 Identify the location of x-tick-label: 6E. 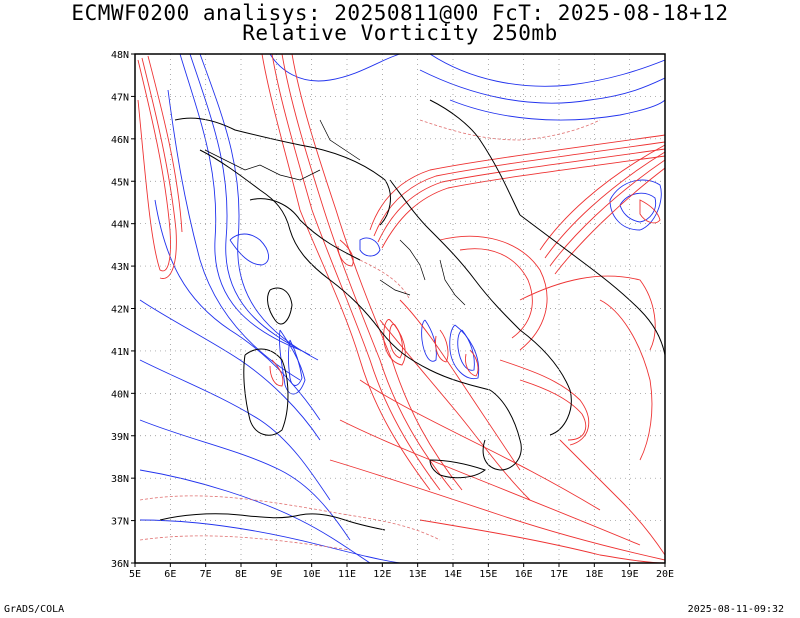
(170, 574).